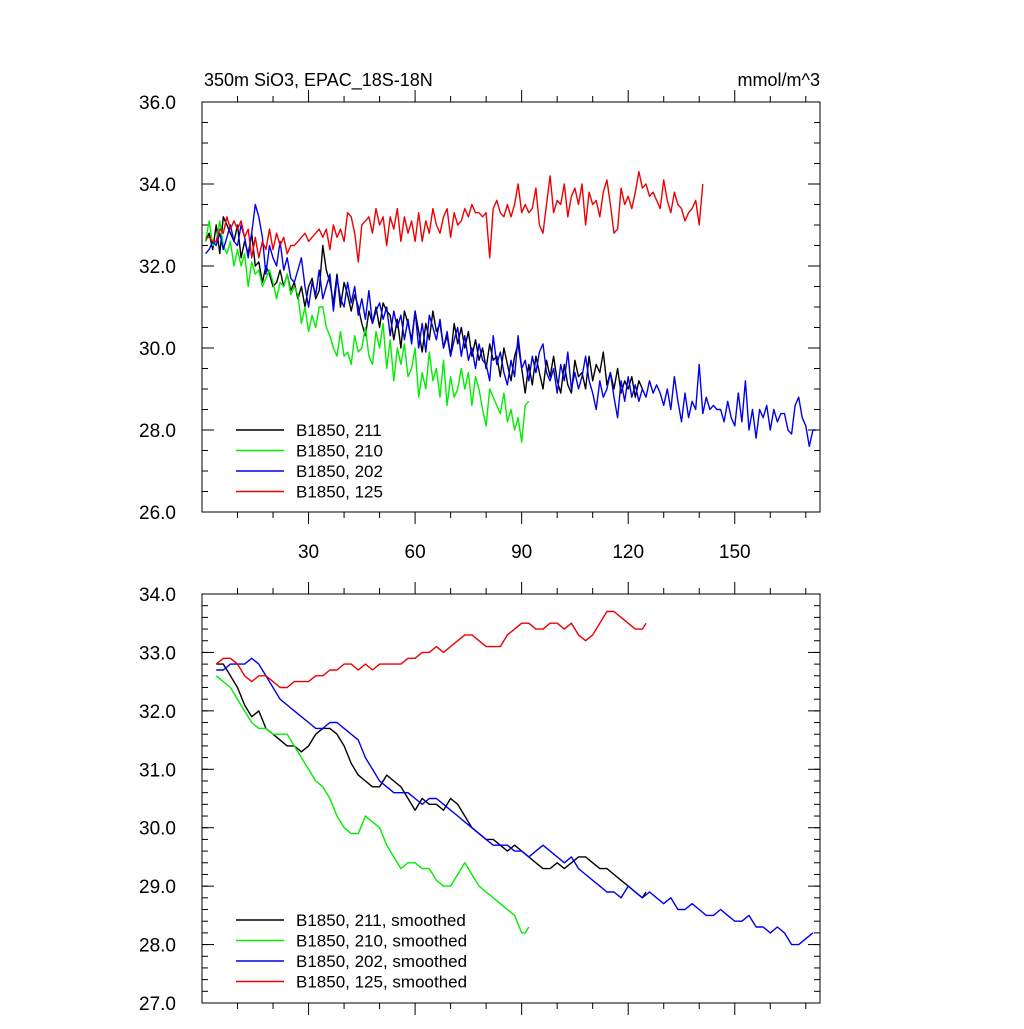  What do you see at coordinates (157, 770) in the screenshot?
I see `y-tick-label: 31.0` at bounding box center [157, 770].